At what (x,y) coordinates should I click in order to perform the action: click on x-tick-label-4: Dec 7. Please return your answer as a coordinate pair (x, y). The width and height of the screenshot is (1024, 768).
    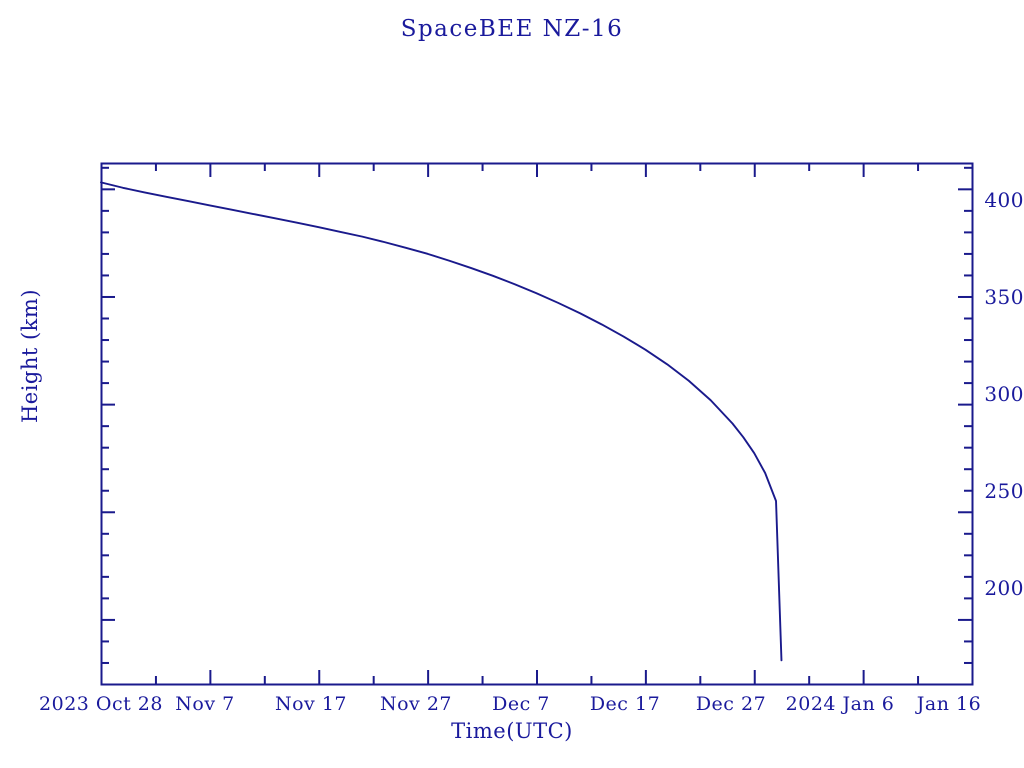
    Looking at the image, I should click on (521, 704).